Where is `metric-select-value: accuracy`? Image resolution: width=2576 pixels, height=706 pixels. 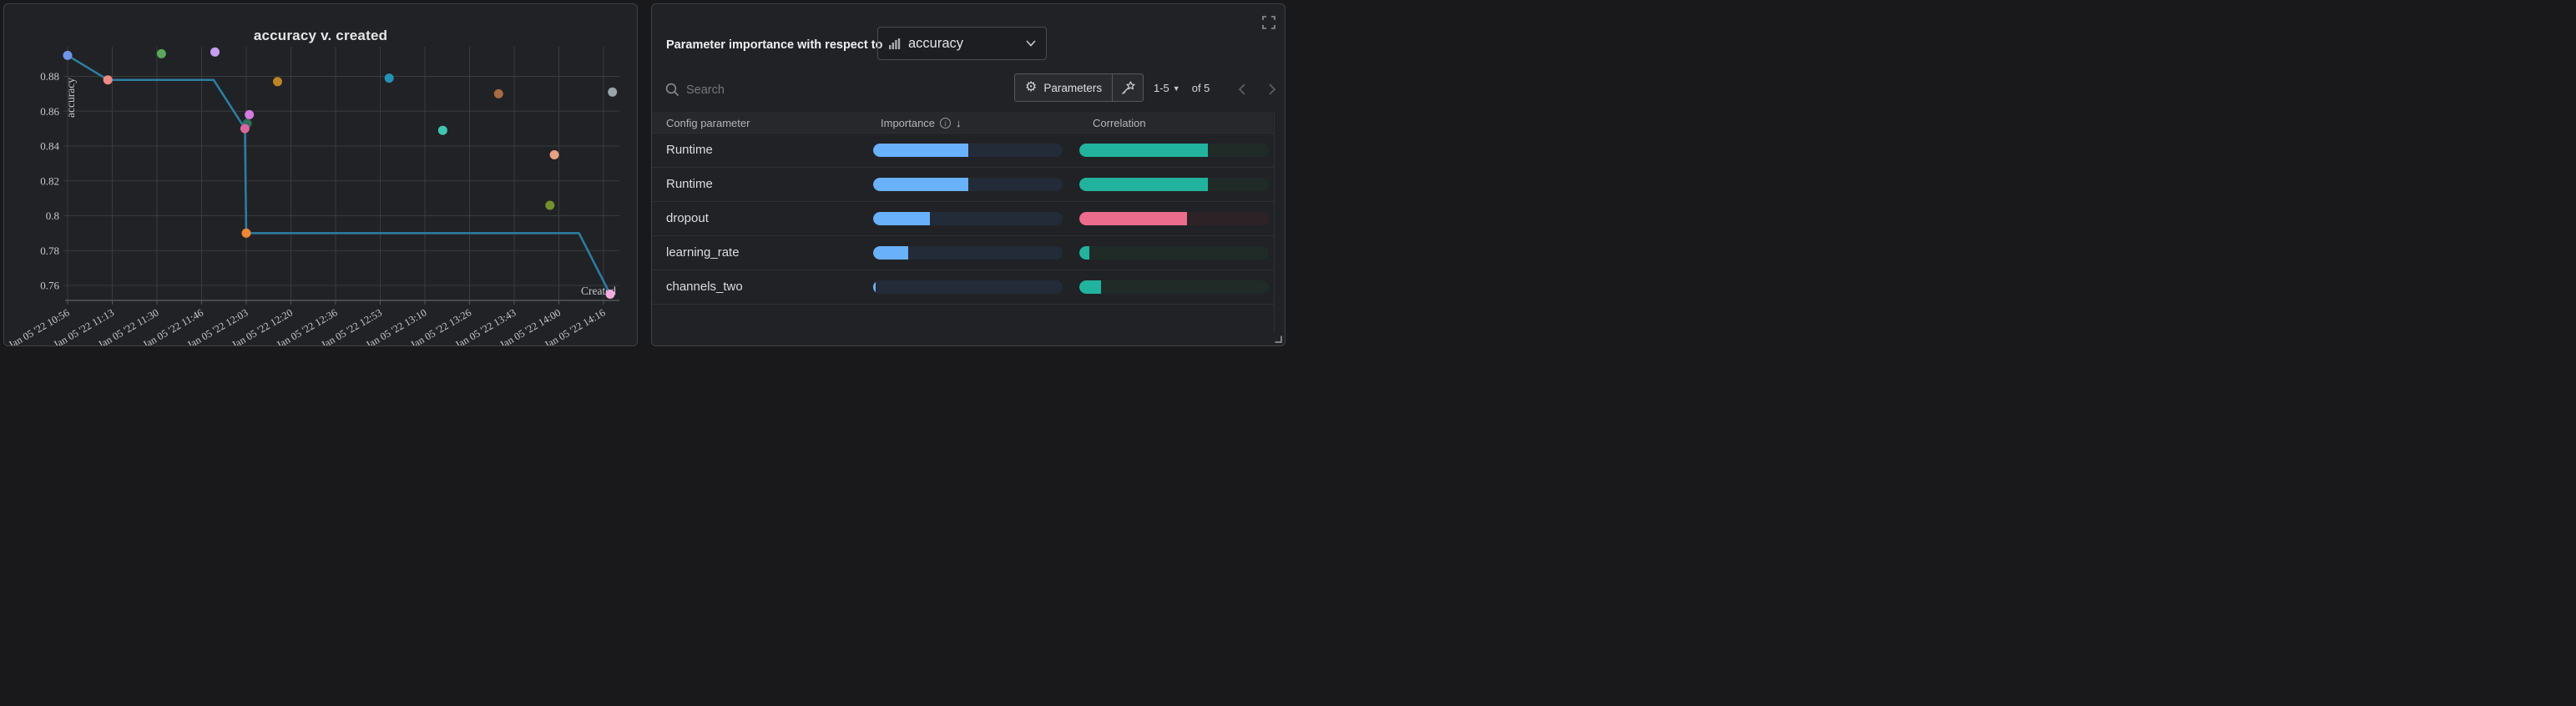 metric-select-value: accuracy is located at coordinates (936, 43).